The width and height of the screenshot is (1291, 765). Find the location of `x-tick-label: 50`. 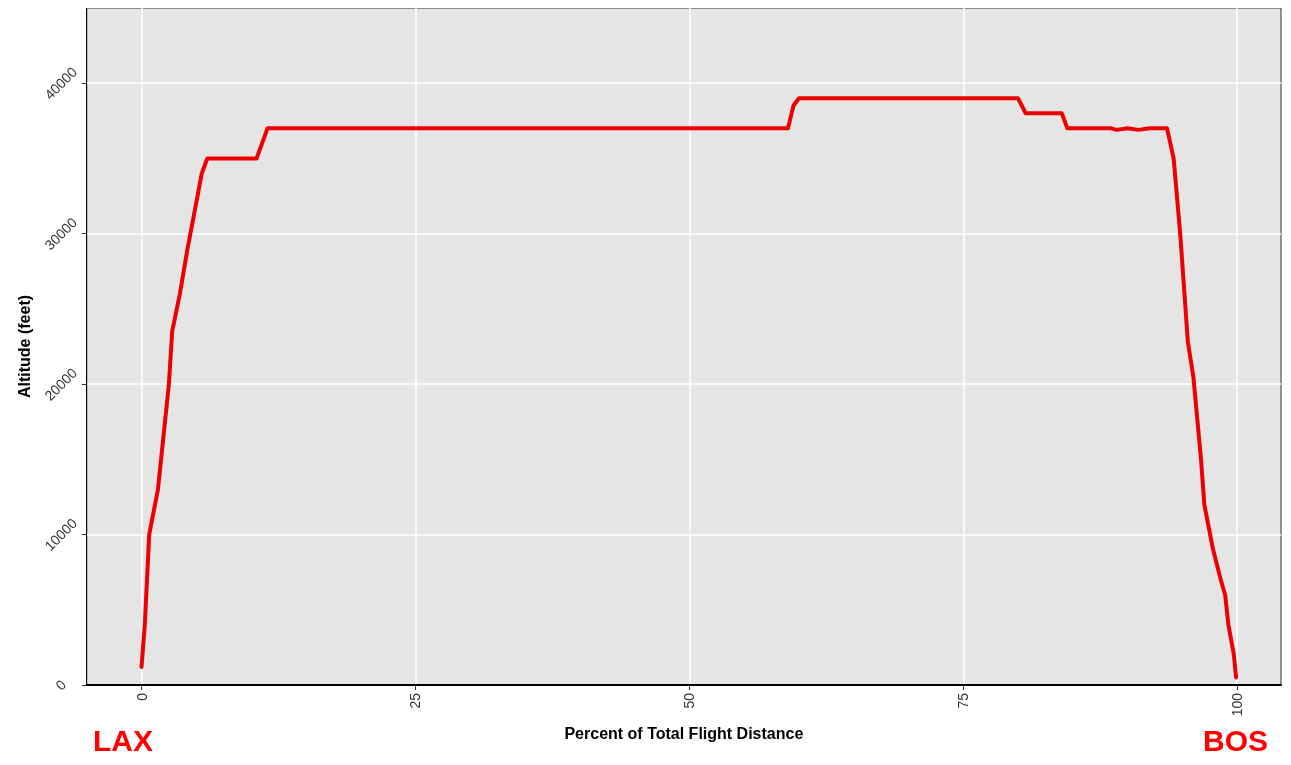

x-tick-label: 50 is located at coordinates (689, 700).